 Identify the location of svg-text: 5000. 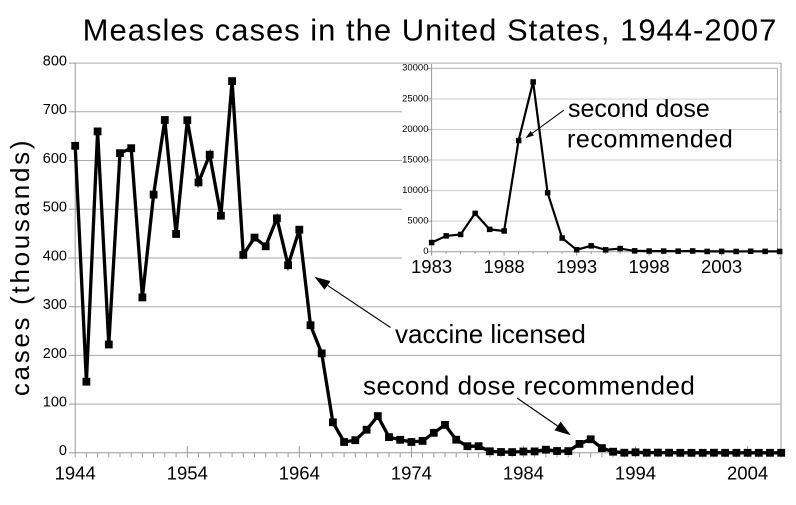
(417, 220).